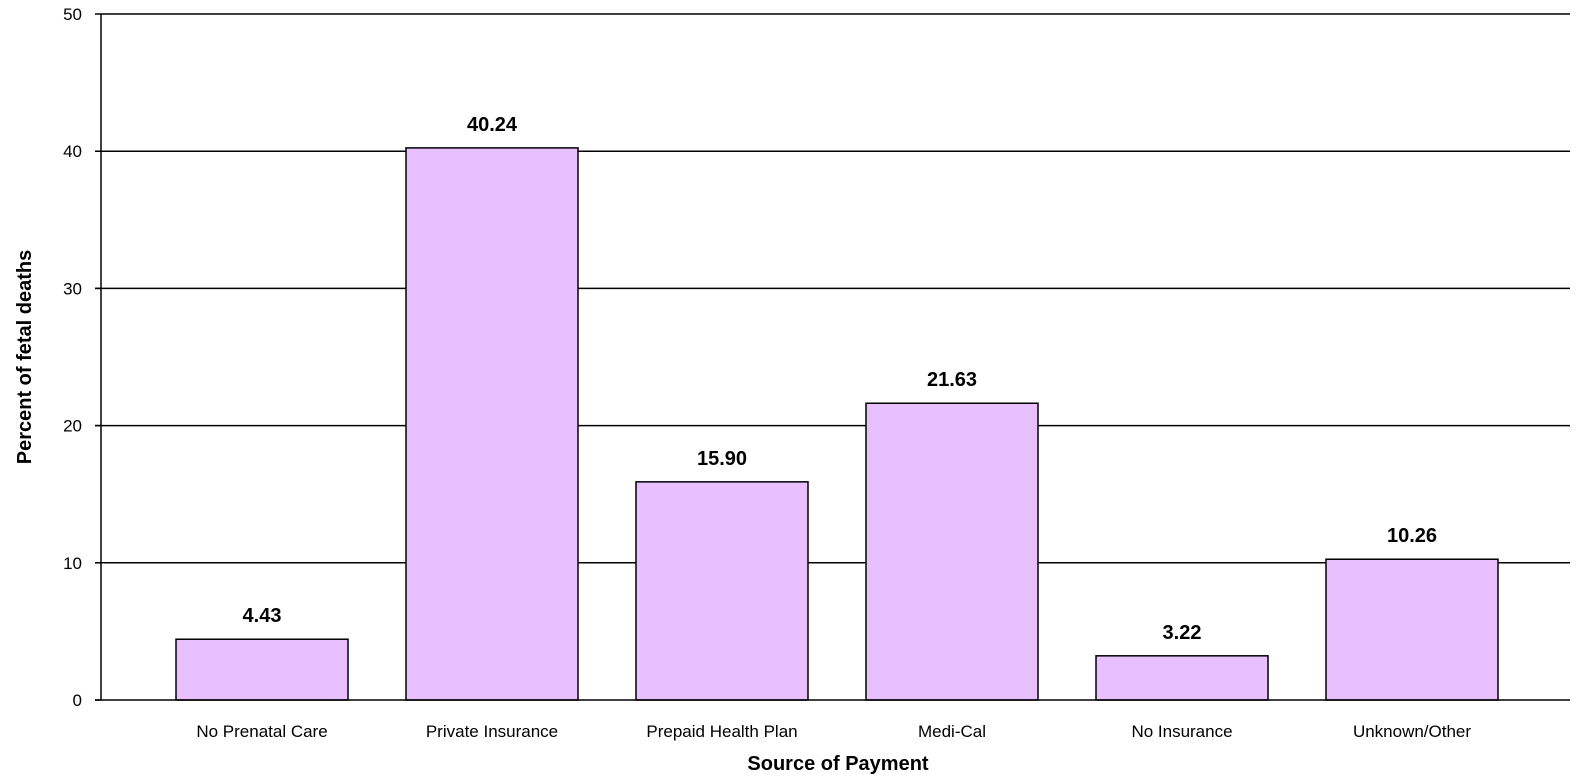 The height and width of the screenshot is (784, 1583). I want to click on x-category-label: Private Insurance, so click(492, 731).